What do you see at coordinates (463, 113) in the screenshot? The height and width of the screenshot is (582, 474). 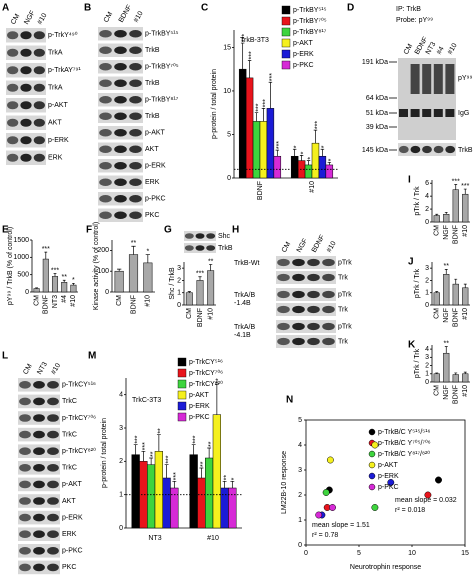 I see `band-label: IgG` at bounding box center [463, 113].